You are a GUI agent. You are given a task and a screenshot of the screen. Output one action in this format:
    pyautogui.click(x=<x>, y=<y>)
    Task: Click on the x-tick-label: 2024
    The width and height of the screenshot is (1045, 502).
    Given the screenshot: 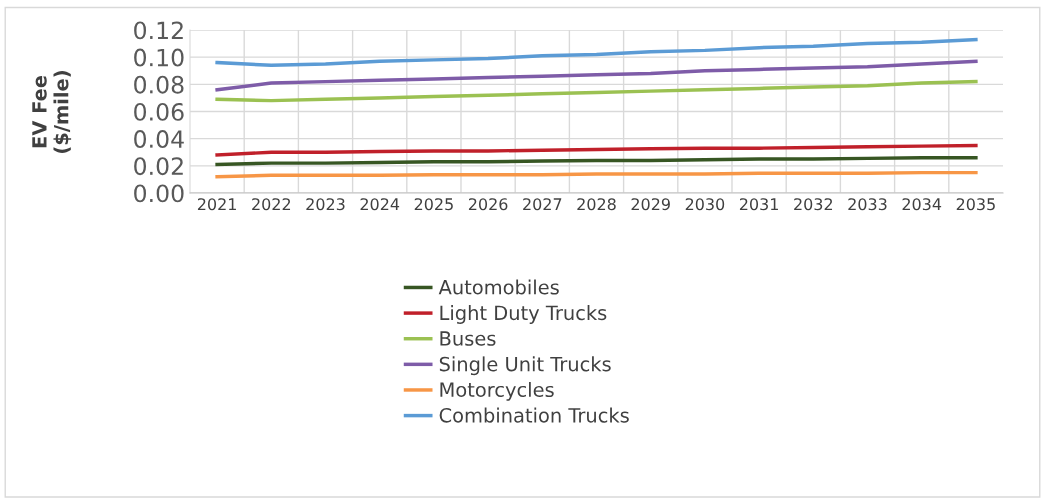 What is the action you would take?
    pyautogui.click(x=380, y=204)
    